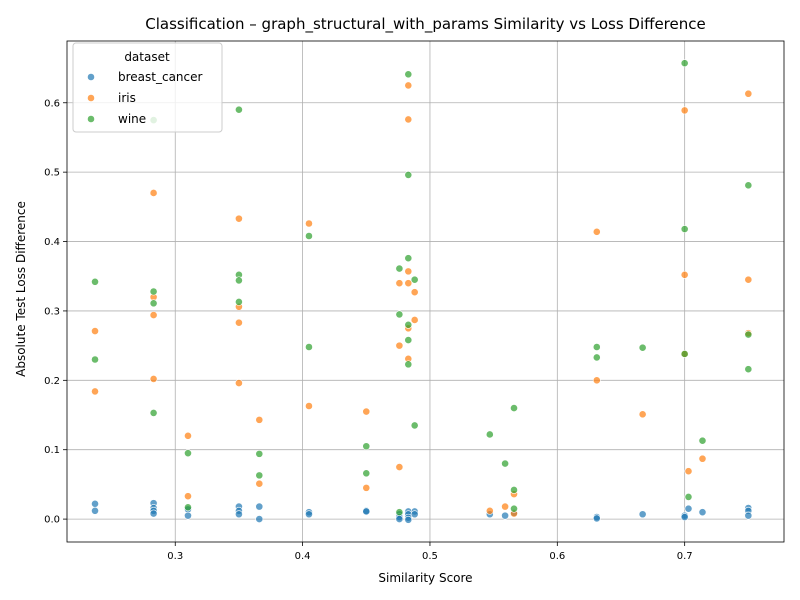 The width and height of the screenshot is (800, 600). I want to click on x-tick-label: 0.7, so click(685, 556).